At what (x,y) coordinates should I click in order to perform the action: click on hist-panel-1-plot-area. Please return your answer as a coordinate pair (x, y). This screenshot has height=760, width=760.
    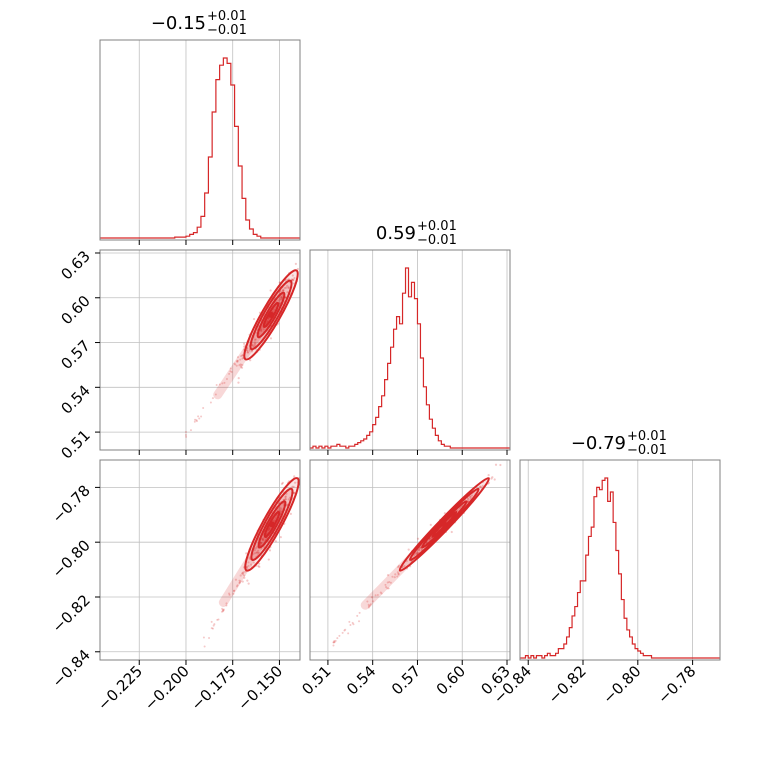
    Looking at the image, I should click on (410, 350).